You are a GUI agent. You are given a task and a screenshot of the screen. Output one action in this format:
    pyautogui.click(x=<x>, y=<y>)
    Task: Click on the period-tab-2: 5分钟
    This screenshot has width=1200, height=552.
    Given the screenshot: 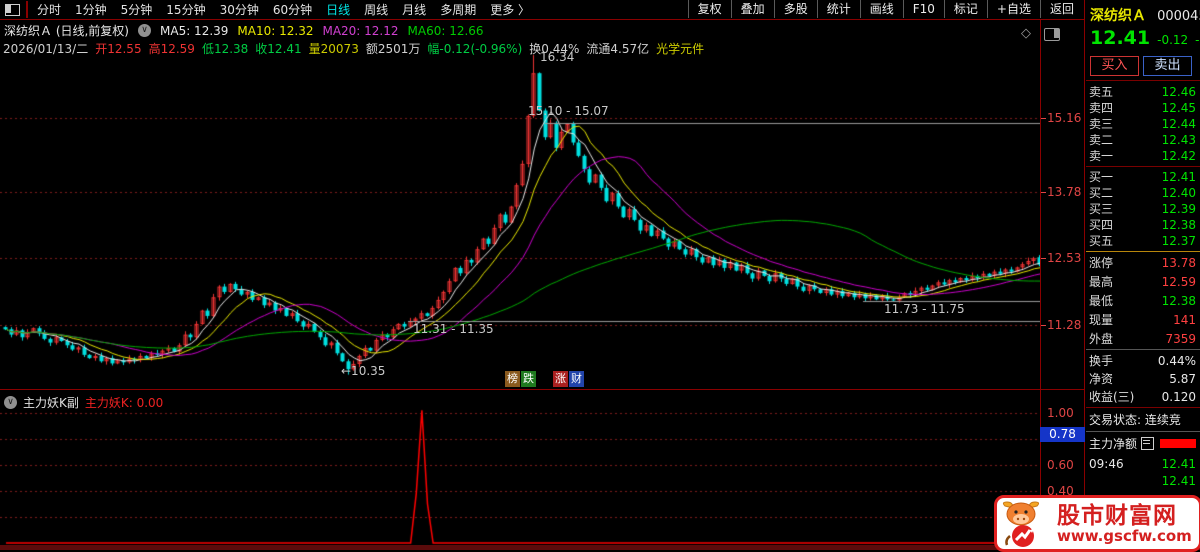 What is the action you would take?
    pyautogui.click(x=136, y=9)
    